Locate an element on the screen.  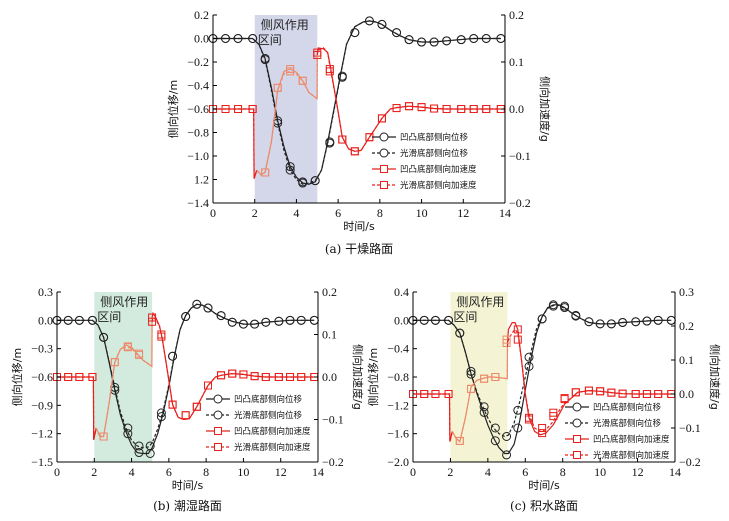
y-tick-label: −0.6 is located at coordinates (42, 377).